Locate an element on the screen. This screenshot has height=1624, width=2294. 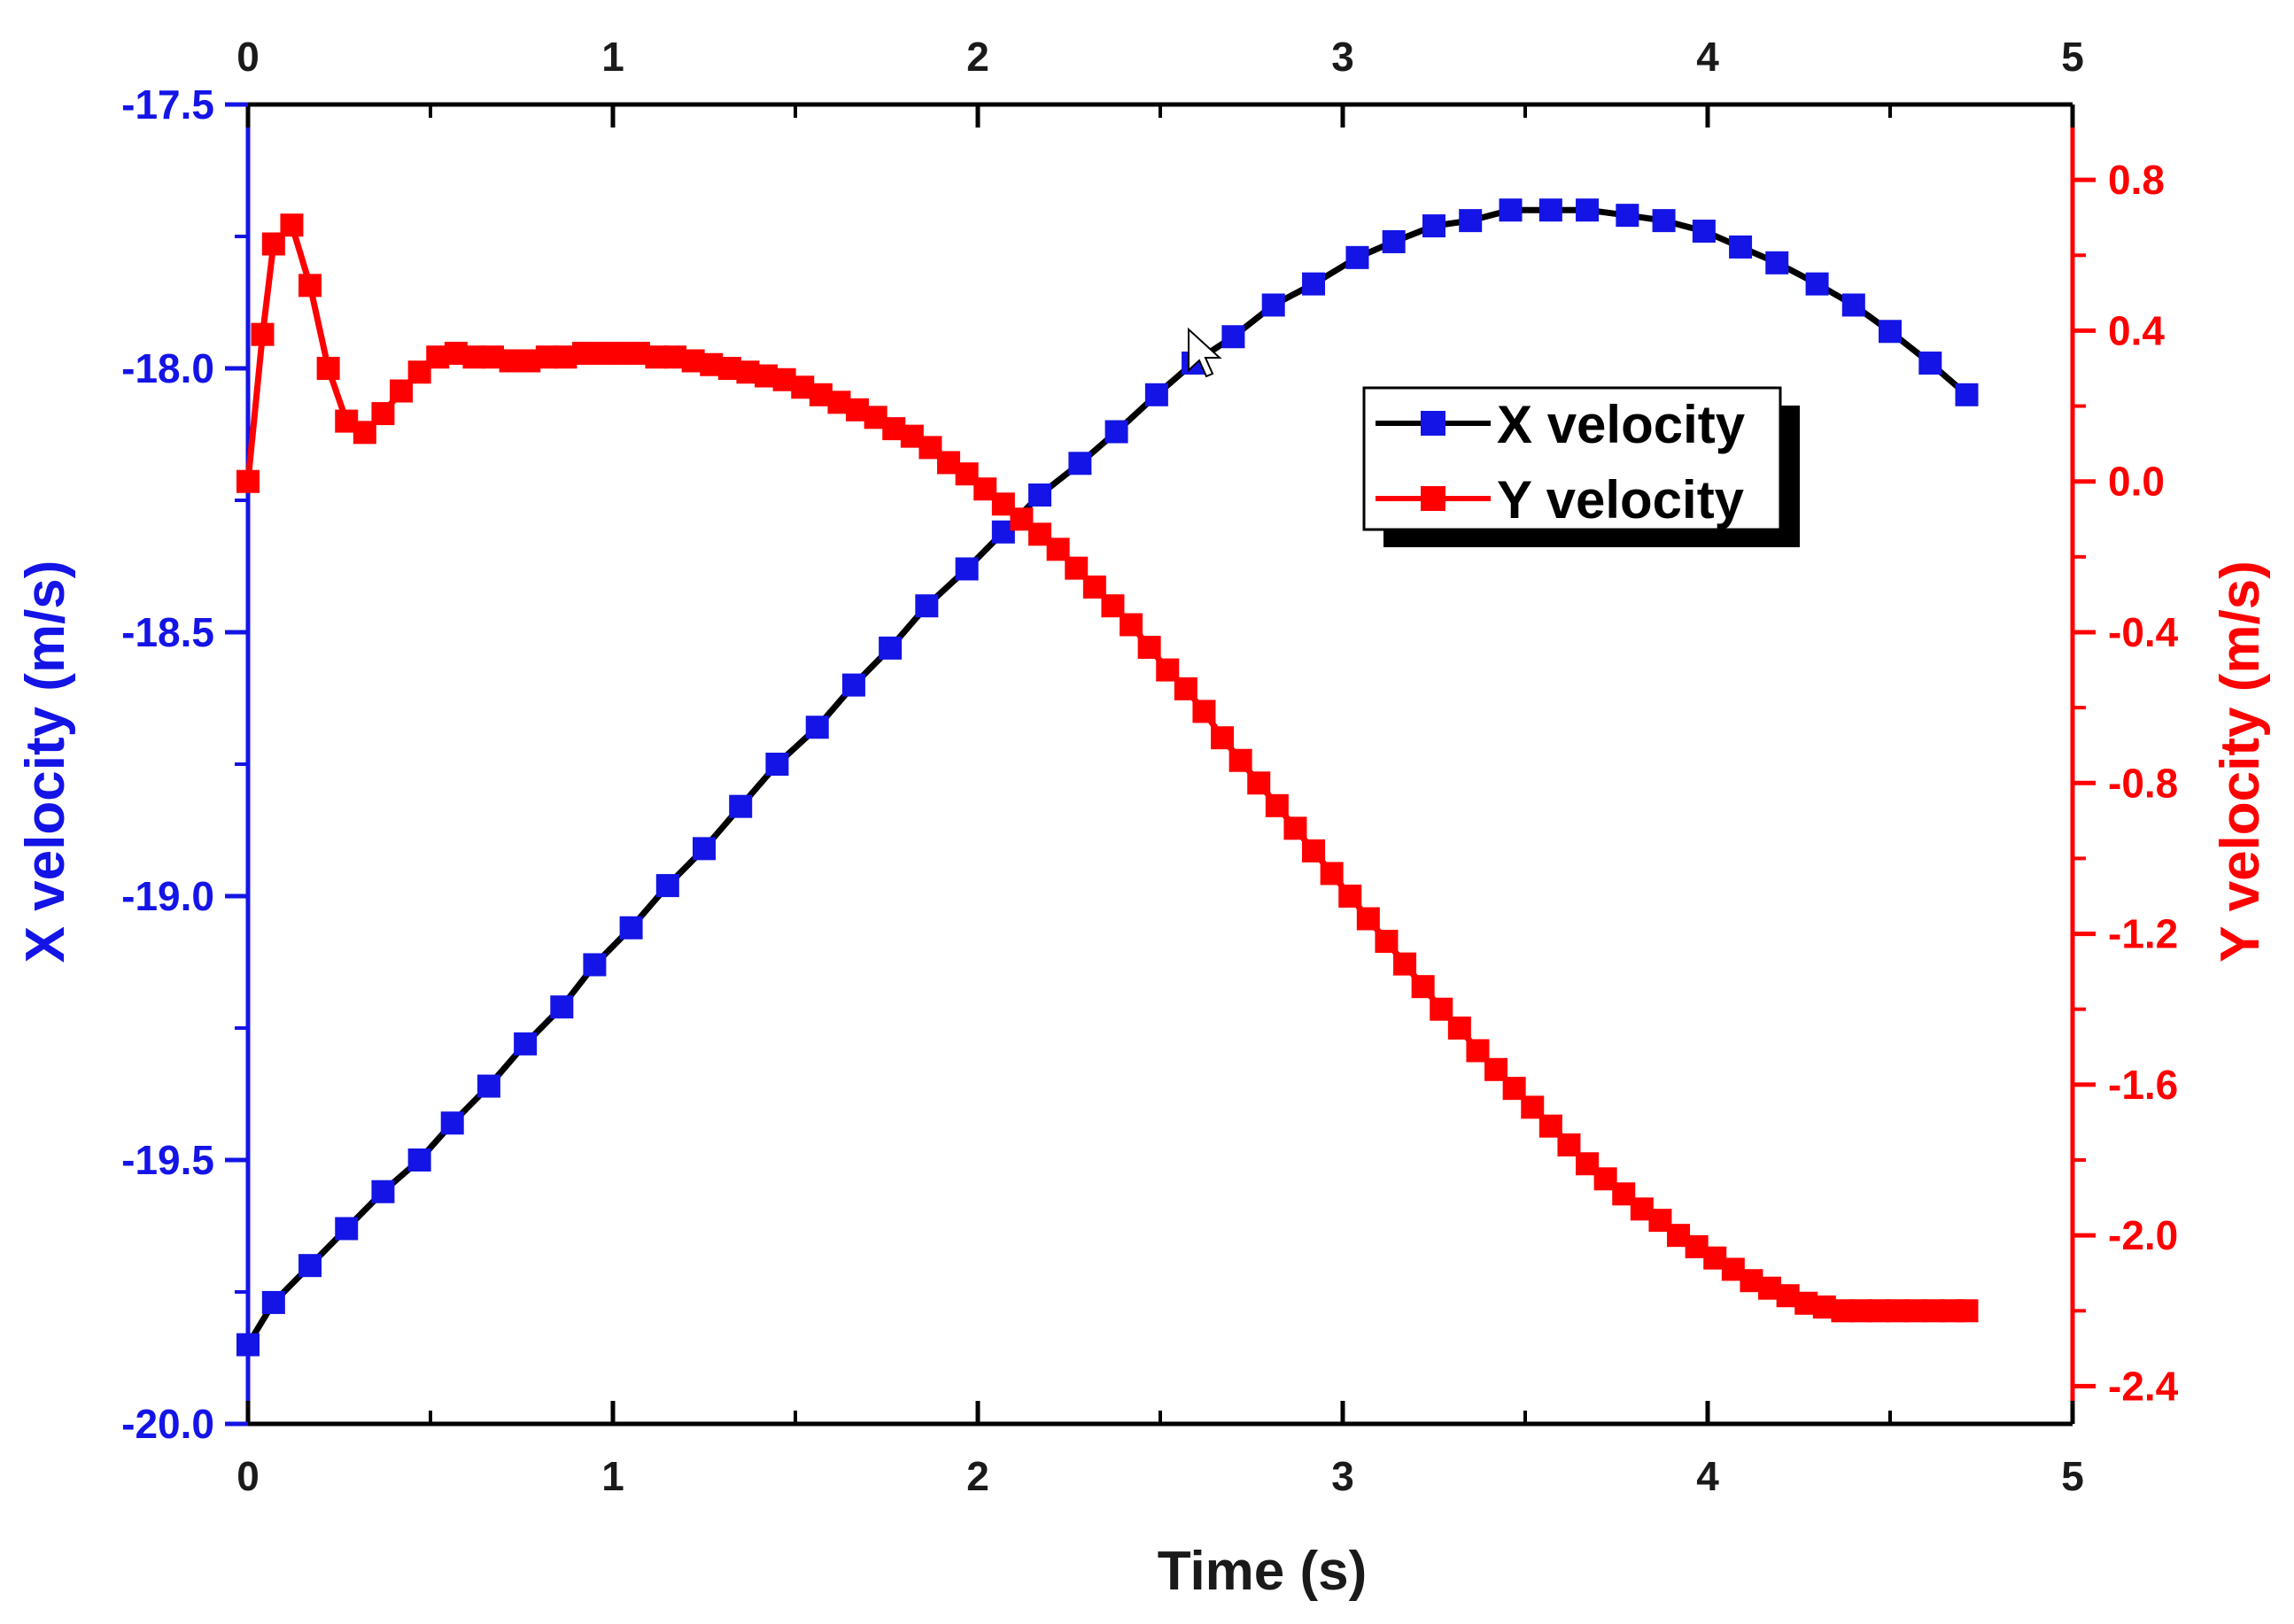
mouse-cursor-icon is located at coordinates (1205, 353).